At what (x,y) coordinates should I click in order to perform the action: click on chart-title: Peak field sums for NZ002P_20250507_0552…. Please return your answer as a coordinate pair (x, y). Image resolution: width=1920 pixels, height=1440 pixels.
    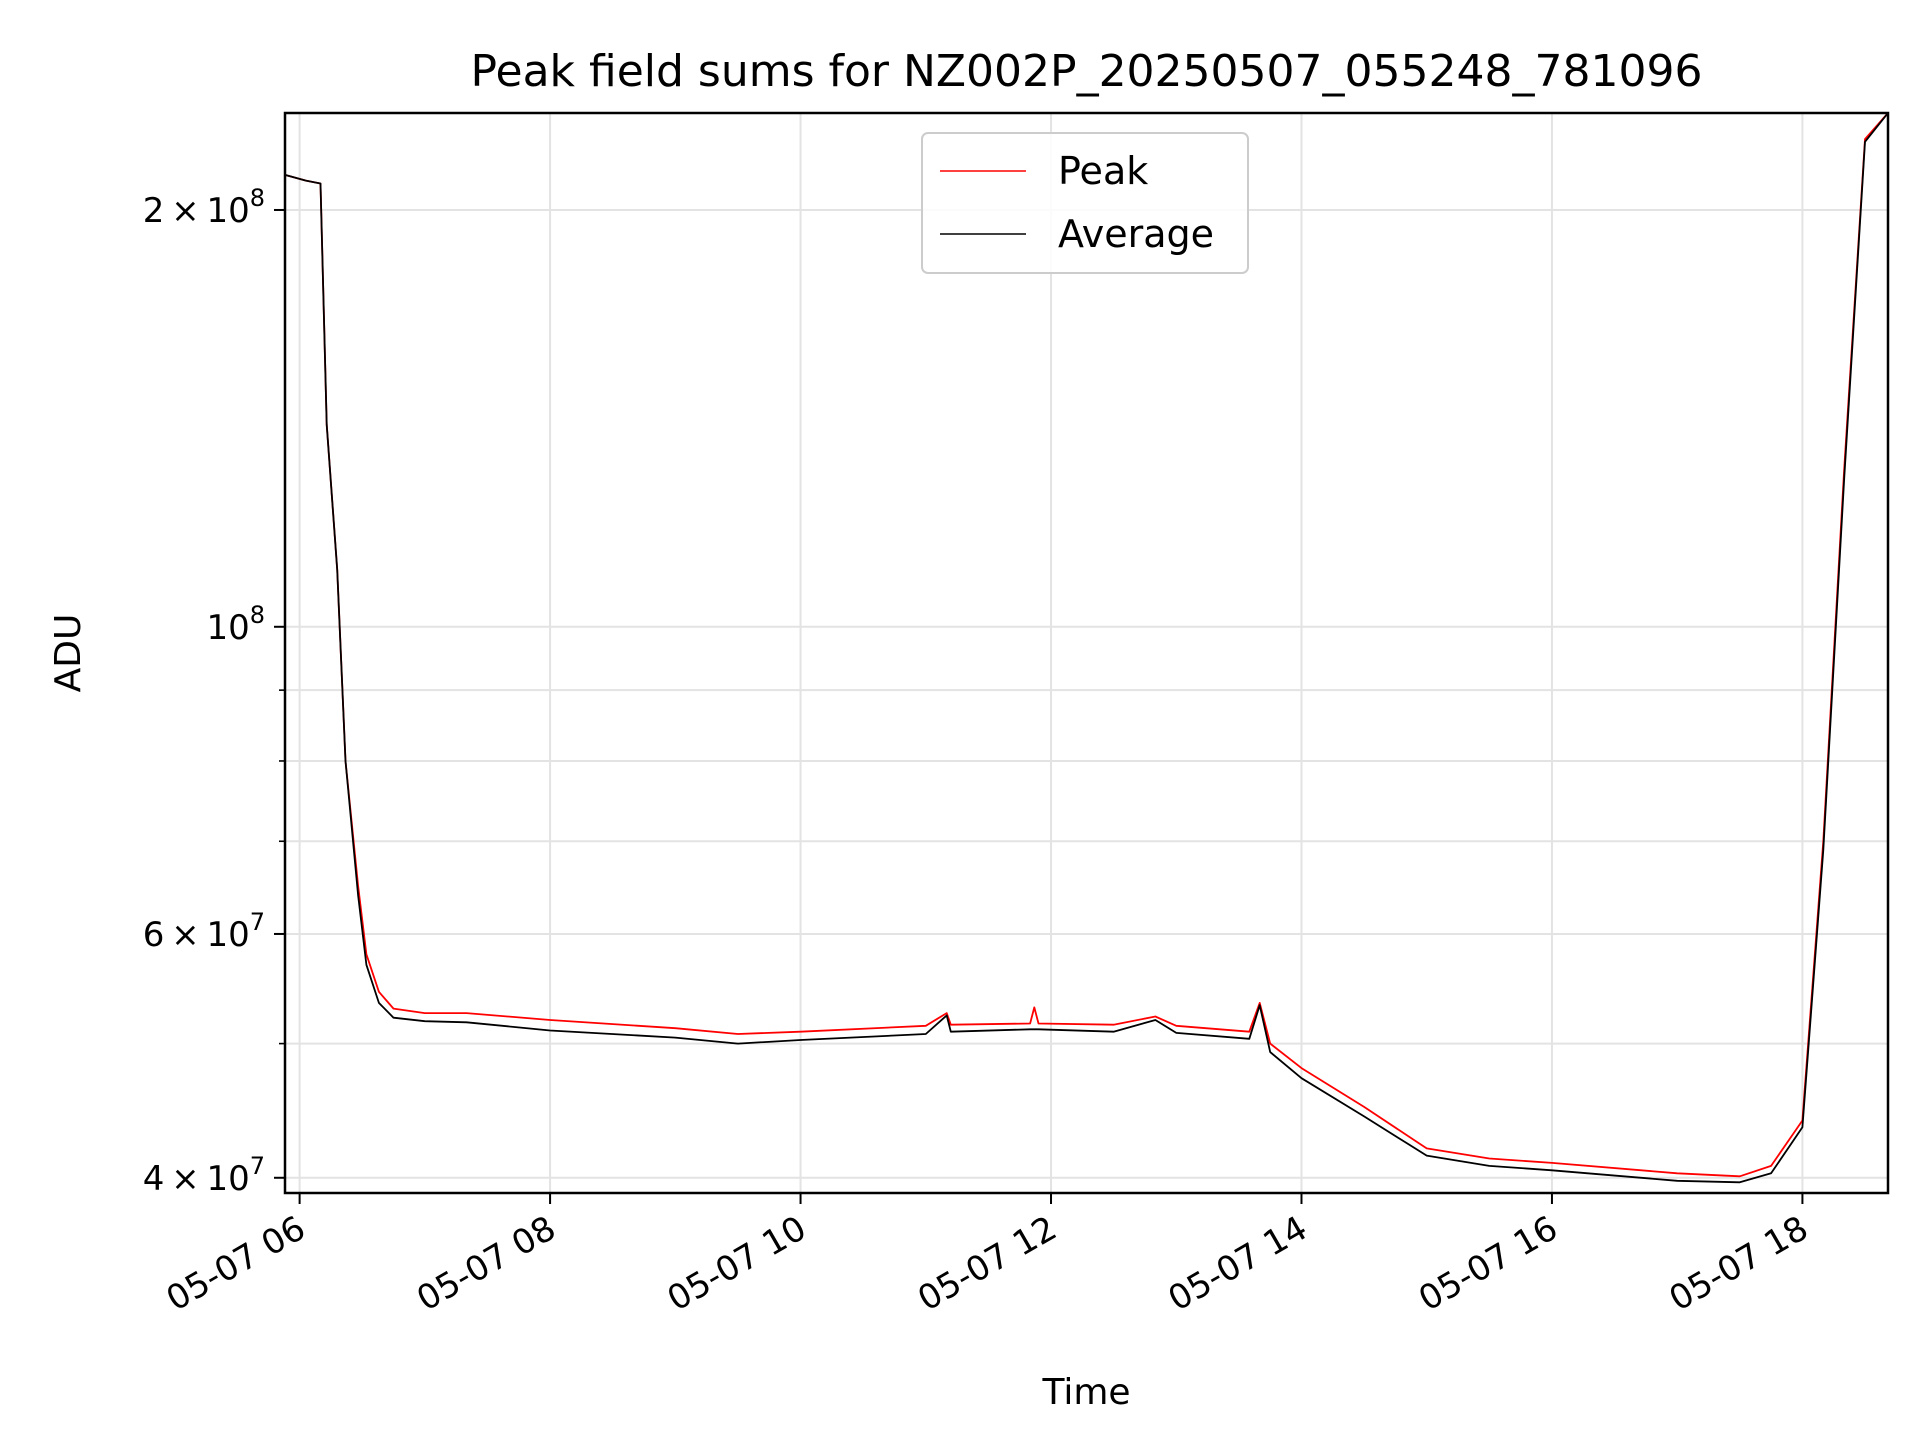
    Looking at the image, I should click on (1087, 71).